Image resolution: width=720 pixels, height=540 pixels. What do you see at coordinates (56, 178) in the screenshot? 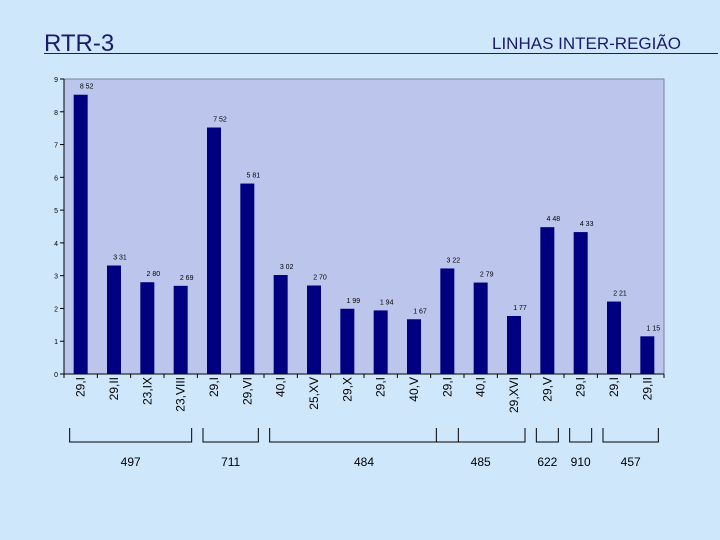
I see `y-tick-label: 6` at bounding box center [56, 178].